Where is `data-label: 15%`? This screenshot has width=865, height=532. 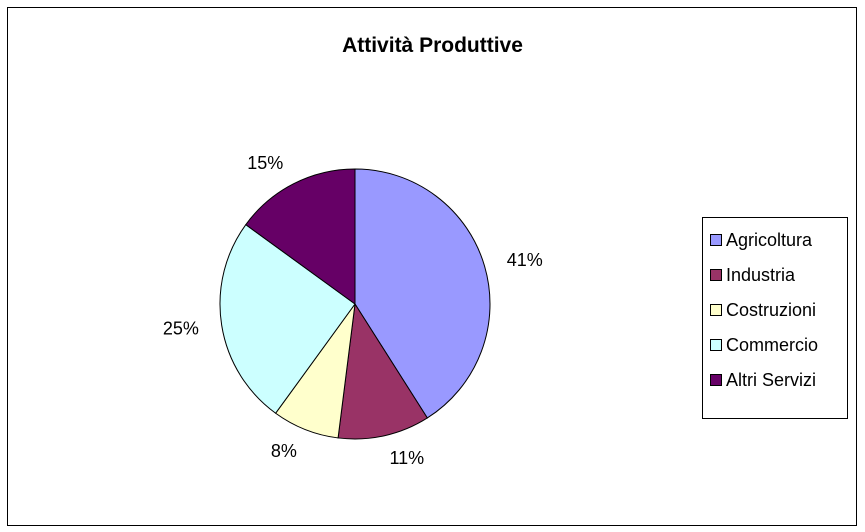 data-label: 15% is located at coordinates (265, 163).